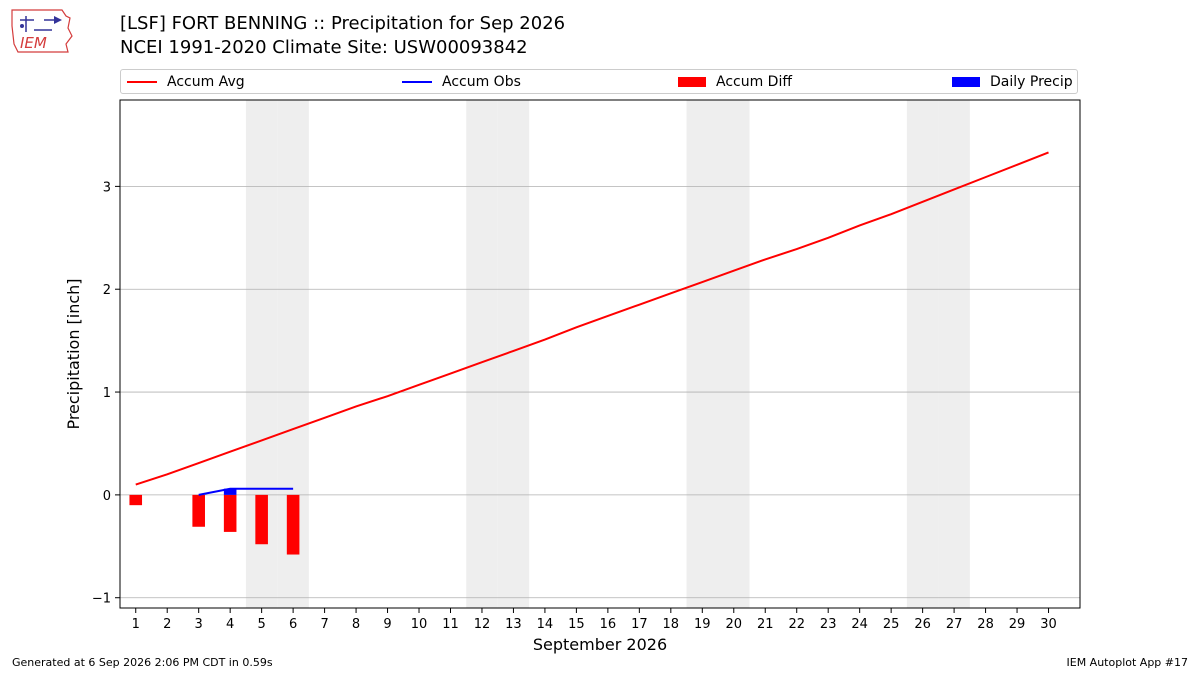 The image size is (1200, 675). I want to click on x-tick-label: 17, so click(639, 624).